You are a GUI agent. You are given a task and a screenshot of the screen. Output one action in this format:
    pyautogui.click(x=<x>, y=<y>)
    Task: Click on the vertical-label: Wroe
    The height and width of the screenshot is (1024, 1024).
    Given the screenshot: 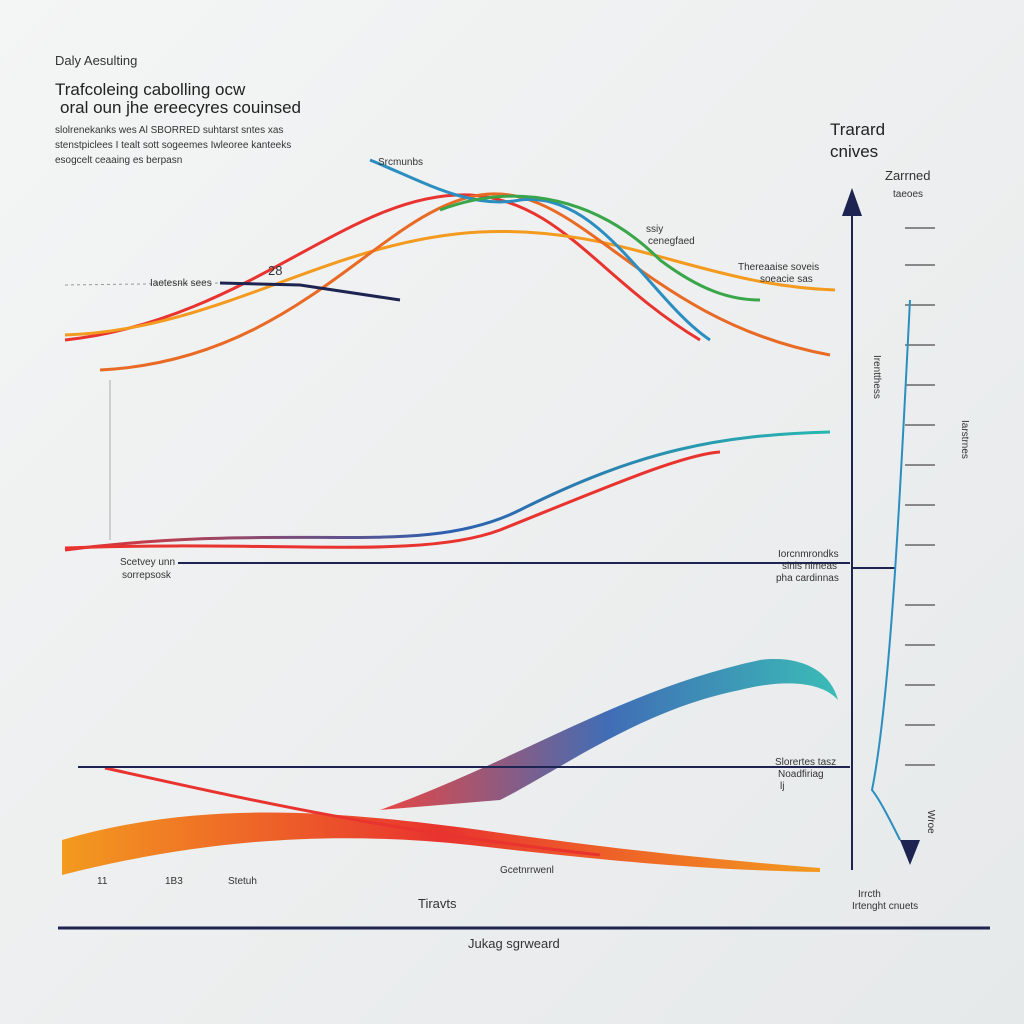 What is the action you would take?
    pyautogui.click(x=930, y=822)
    